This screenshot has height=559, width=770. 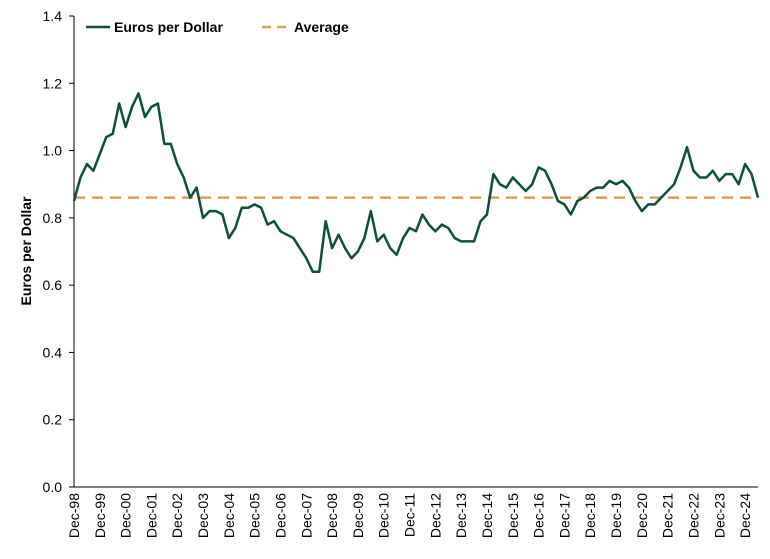 What do you see at coordinates (487, 515) in the screenshot?
I see `x-tick-label: Dec-14` at bounding box center [487, 515].